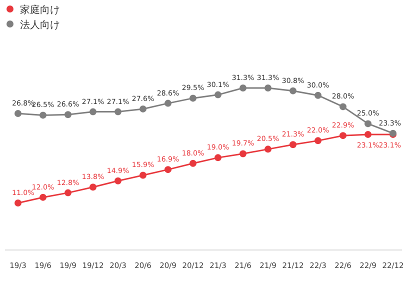  Describe the element at coordinates (40, 25) in the screenshot. I see `legend-label: 法人向け` at that location.